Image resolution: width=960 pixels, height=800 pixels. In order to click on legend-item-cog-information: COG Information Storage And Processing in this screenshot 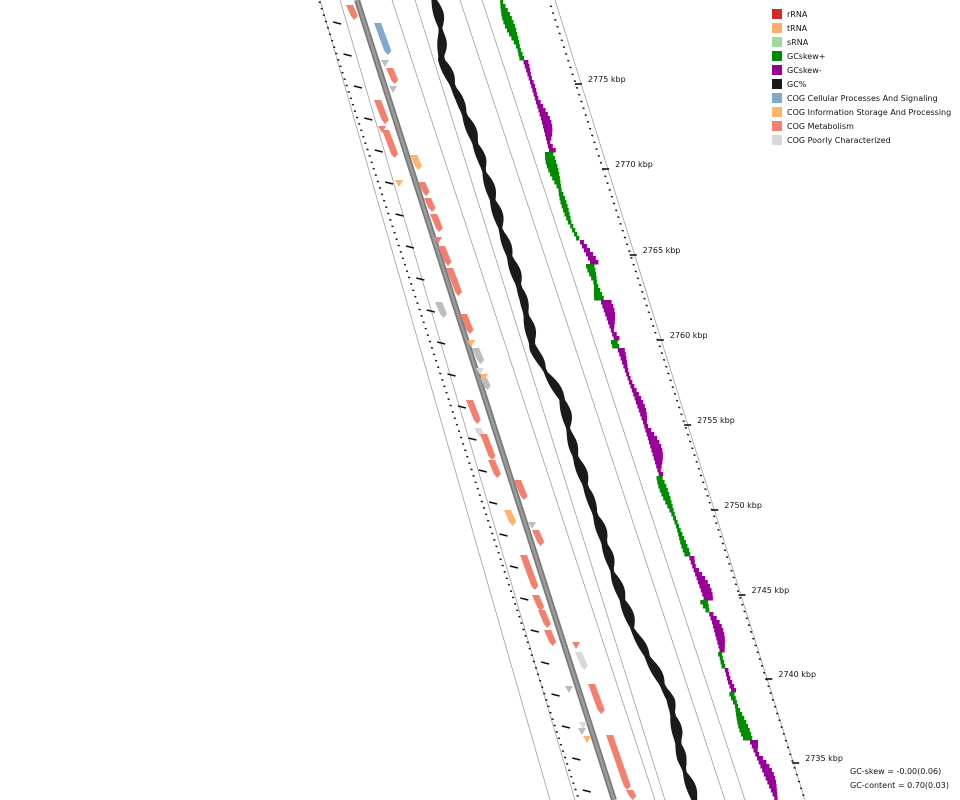, I will do `click(861, 112)`.